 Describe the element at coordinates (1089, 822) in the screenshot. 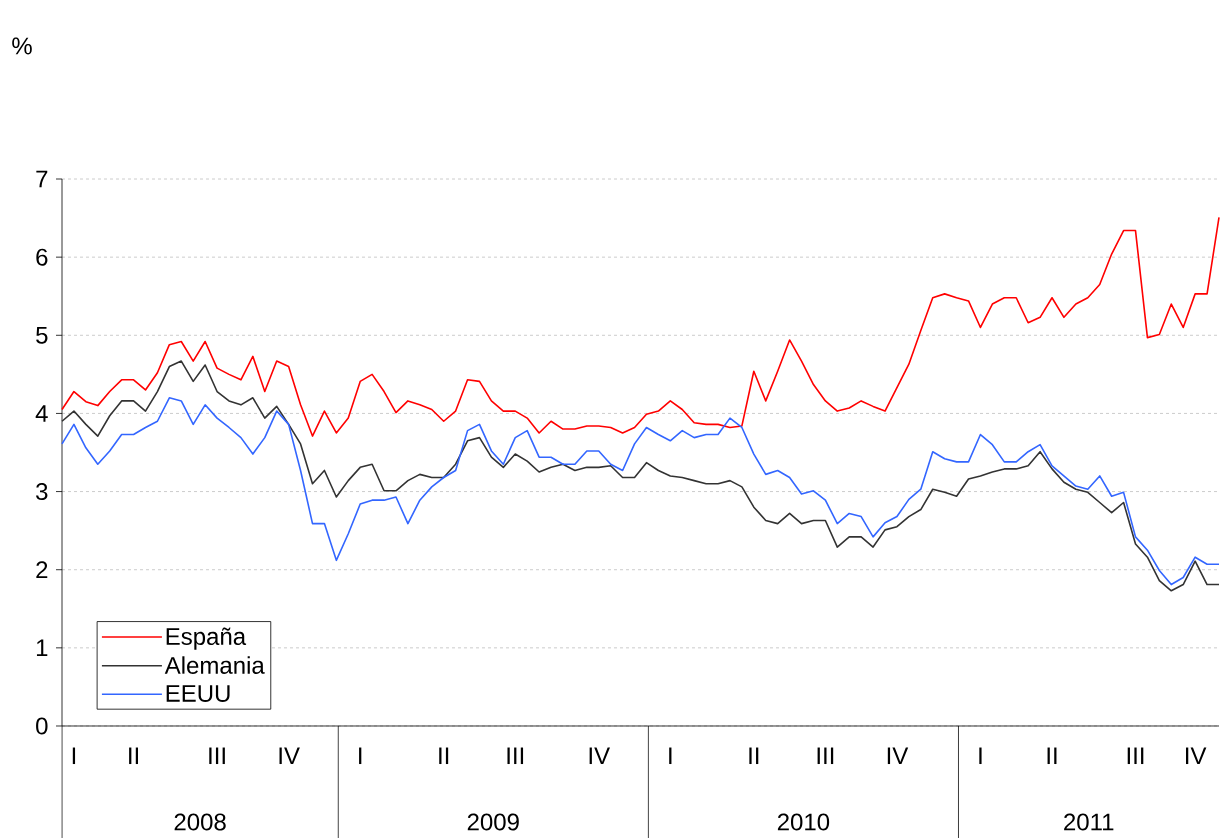

I see `text: 2011` at that location.